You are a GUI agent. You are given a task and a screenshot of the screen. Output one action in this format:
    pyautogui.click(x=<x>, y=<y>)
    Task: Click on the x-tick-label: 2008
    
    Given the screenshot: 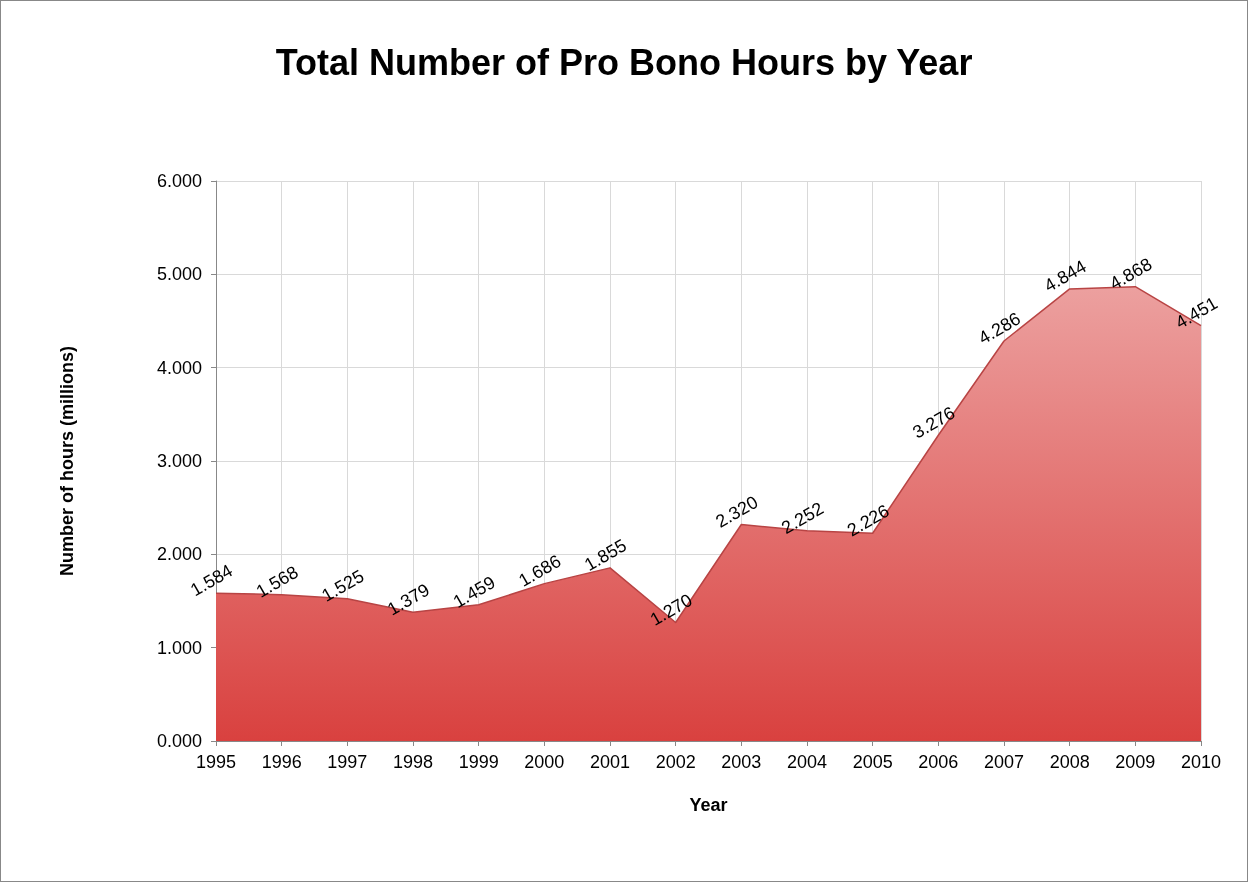 What is the action you would take?
    pyautogui.click(x=1069, y=762)
    